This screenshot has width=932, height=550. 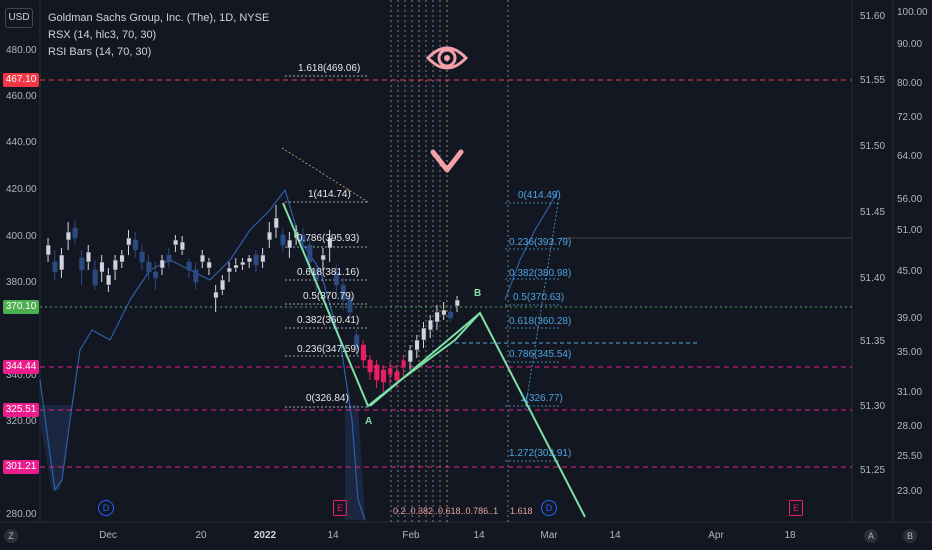 What do you see at coordinates (425, 359) in the screenshot?
I see `wave-b-leg` at bounding box center [425, 359].